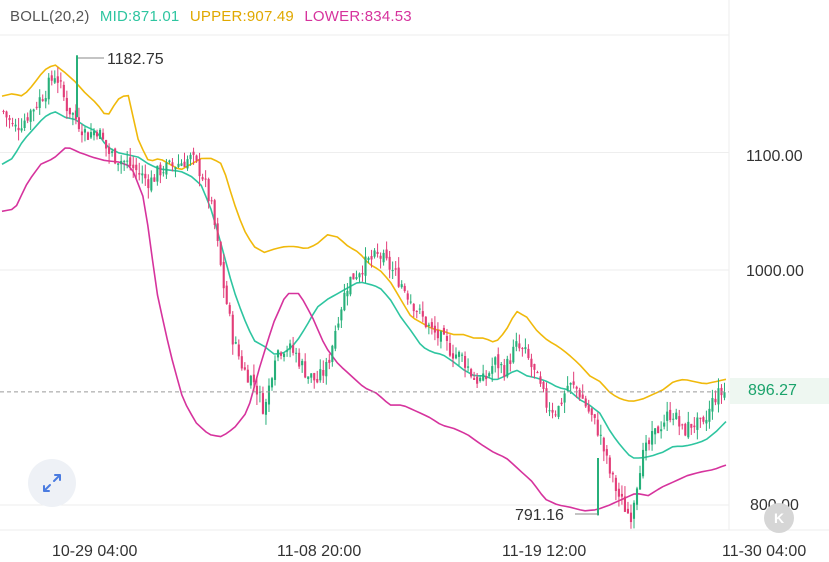 The image size is (829, 562). What do you see at coordinates (544, 551) in the screenshot?
I see `x-tick-label: 11-19 12:00` at bounding box center [544, 551].